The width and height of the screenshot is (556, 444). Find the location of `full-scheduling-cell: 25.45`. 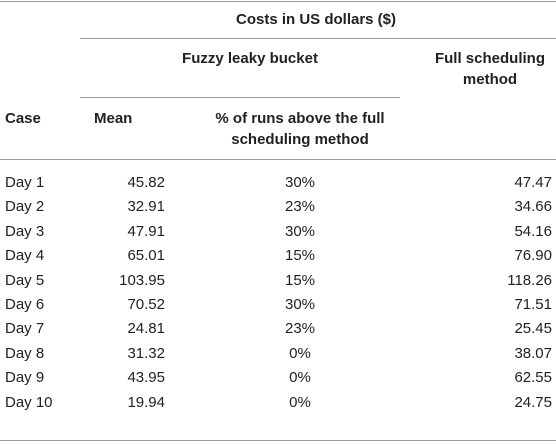

full-scheduling-cell: 25.45 is located at coordinates (533, 329).